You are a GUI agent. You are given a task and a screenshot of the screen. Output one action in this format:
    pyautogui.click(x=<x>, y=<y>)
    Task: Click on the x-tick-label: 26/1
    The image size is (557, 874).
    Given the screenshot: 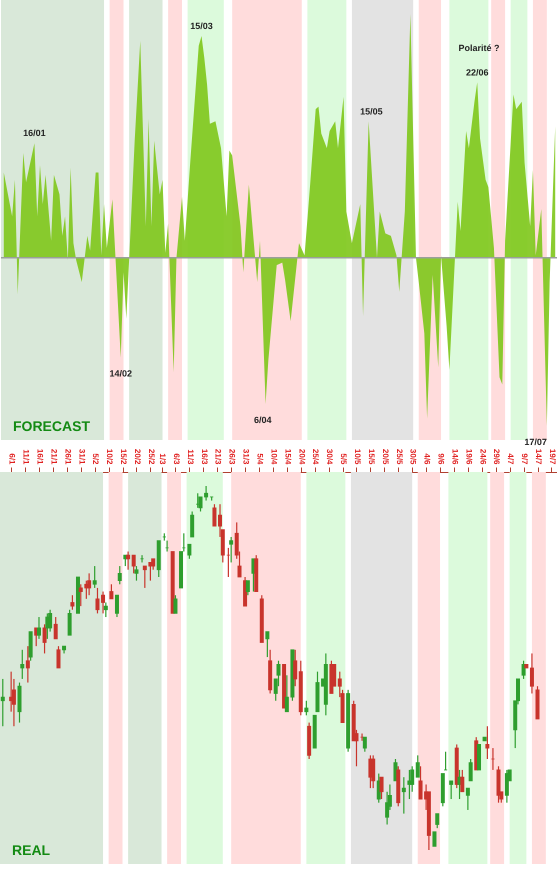 What is the action you would take?
    pyautogui.click(x=67, y=457)
    